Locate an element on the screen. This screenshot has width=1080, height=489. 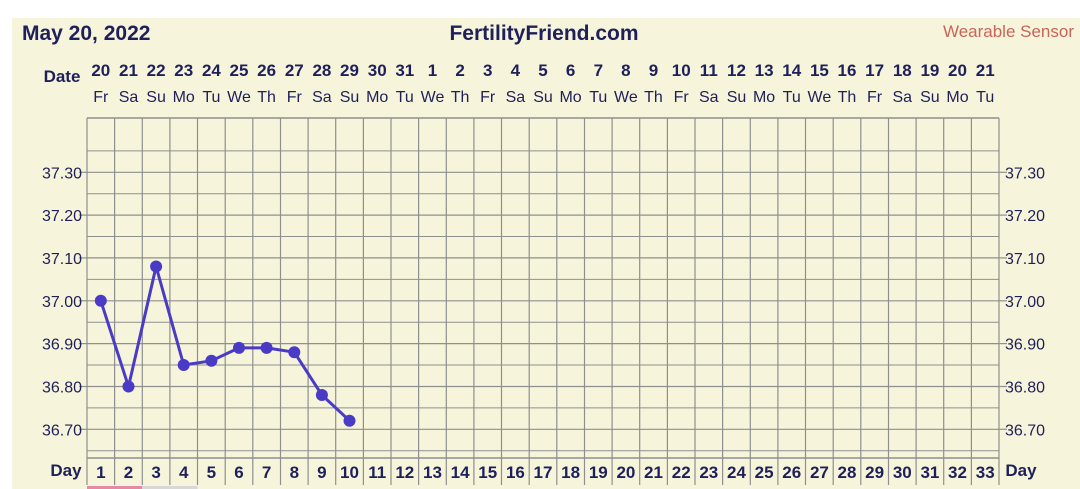
day-label: 27 is located at coordinates (819, 472).